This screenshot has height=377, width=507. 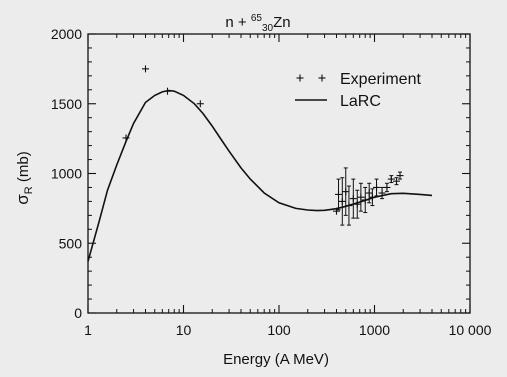 I want to click on y-label-subscript: R, so click(x=29, y=190).